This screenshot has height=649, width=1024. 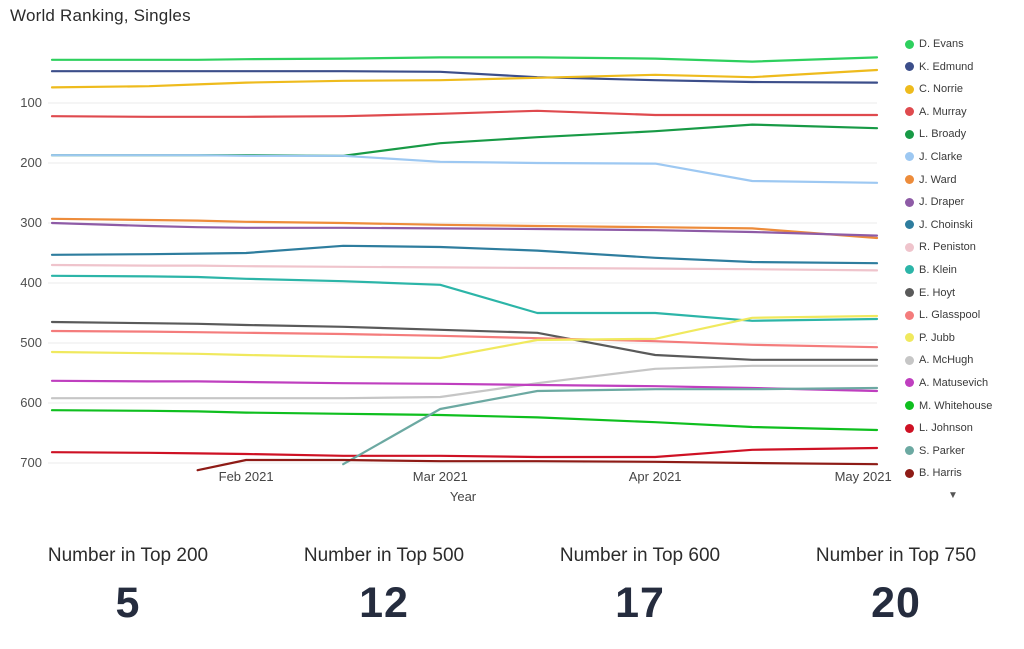 I want to click on kpi-card-top500: Number in Top 500 12, so click(x=384, y=584).